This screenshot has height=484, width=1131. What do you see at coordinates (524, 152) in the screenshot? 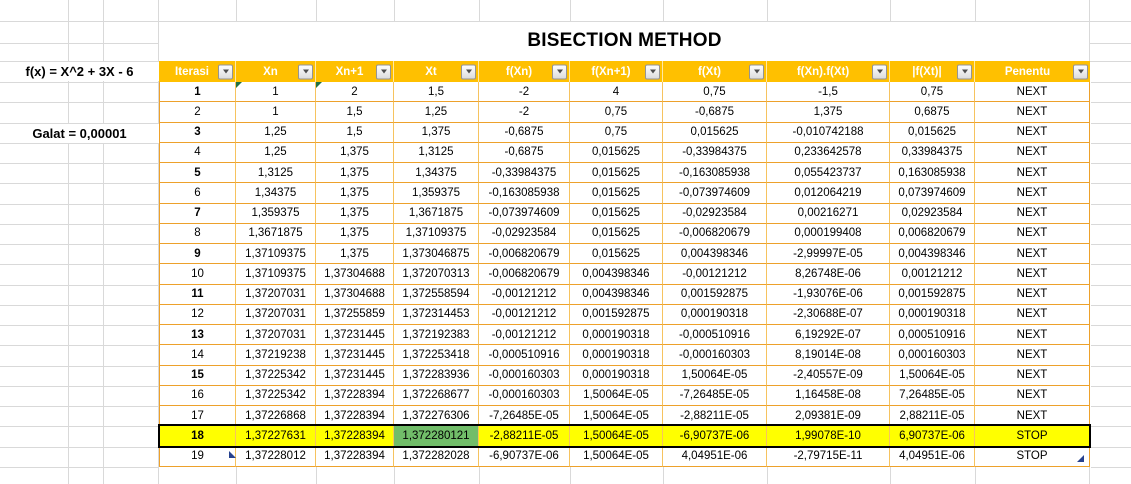
I see `cell-f-xn: -0,6875` at bounding box center [524, 152].